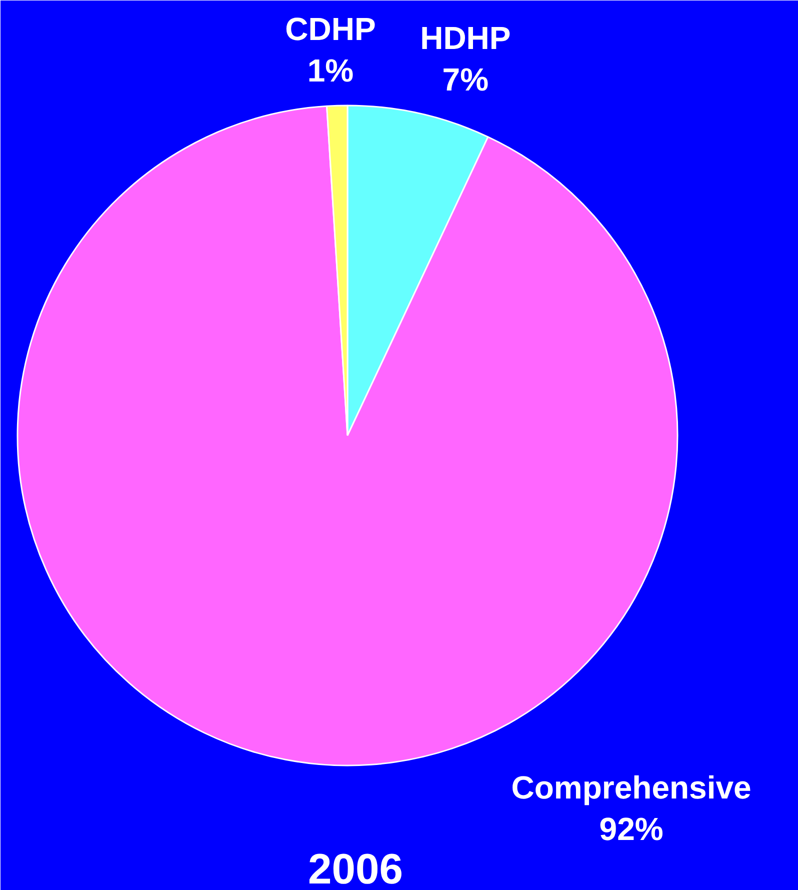  I want to click on slice-label: CDHP, so click(330, 28).